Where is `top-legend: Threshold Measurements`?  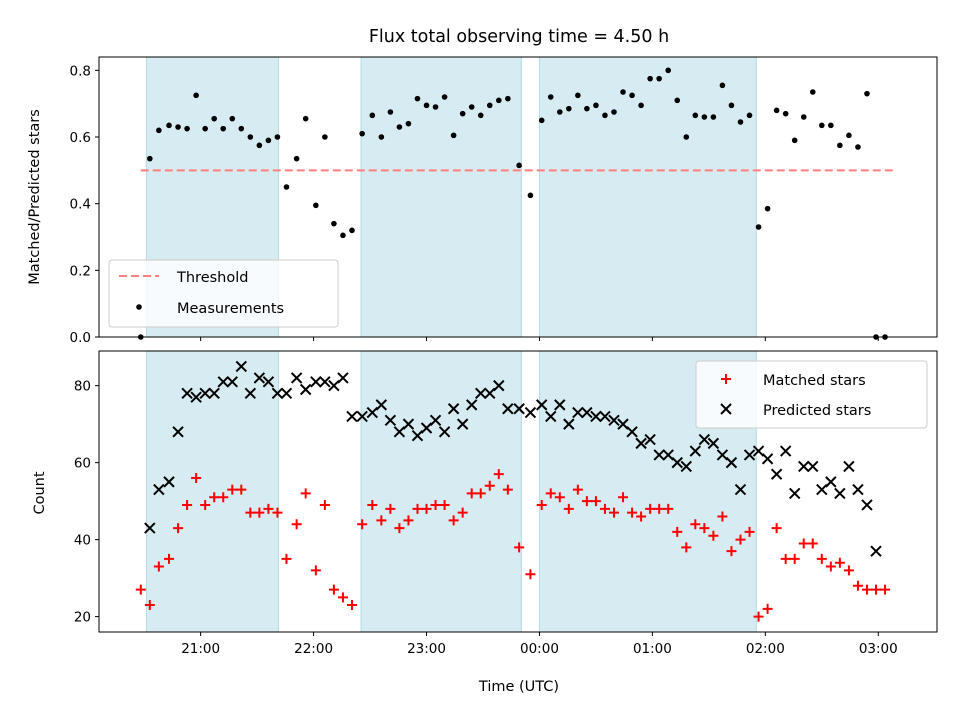
top-legend: Threshold Measurements is located at coordinates (223, 293).